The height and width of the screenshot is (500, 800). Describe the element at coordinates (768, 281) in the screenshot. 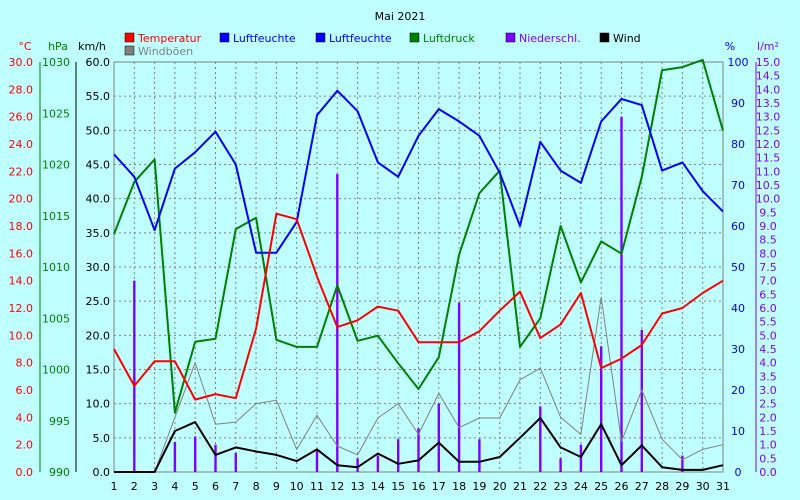

I see `tick-label-precip: 7.0` at that location.